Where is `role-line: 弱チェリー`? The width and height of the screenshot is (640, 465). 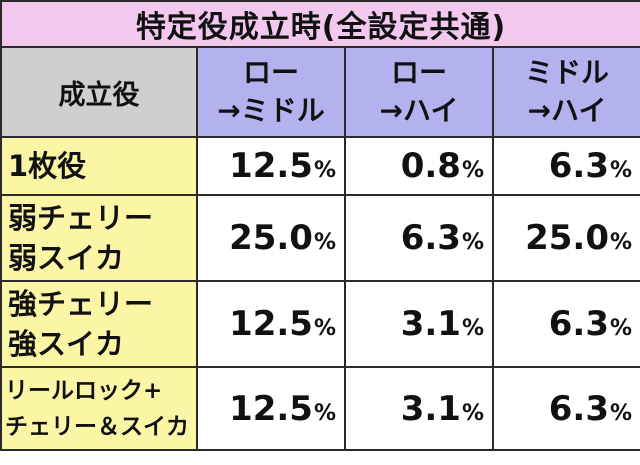
role-line: 弱チェリー is located at coordinates (81, 218).